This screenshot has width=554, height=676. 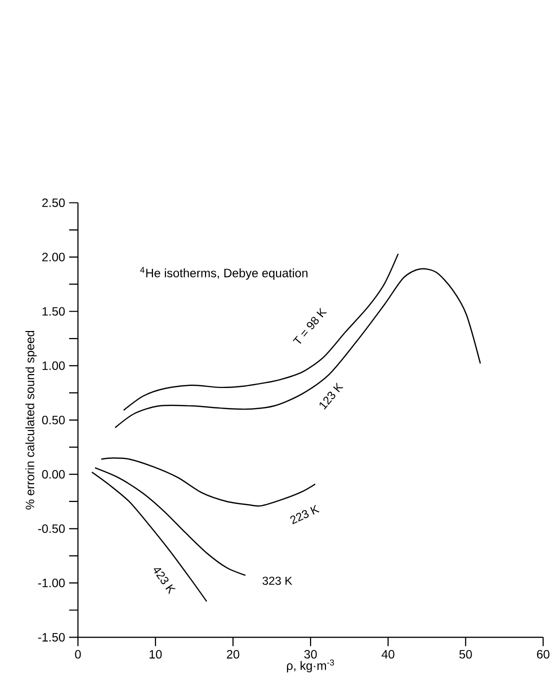 What do you see at coordinates (310, 666) in the screenshot?
I see `x-axis-title: ρ, kg·m$^{-3}$` at bounding box center [310, 666].